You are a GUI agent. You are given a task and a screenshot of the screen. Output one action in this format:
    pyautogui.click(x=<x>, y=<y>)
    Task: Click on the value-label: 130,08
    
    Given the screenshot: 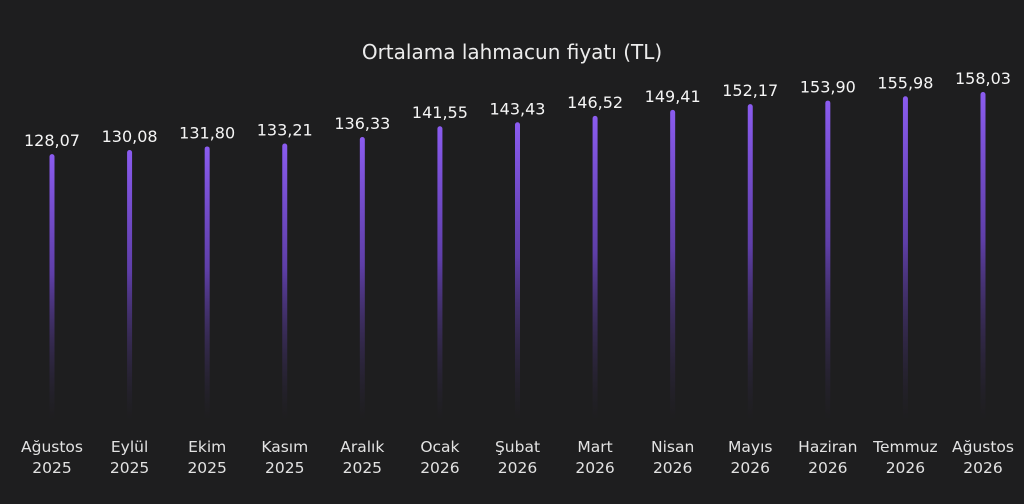 What is the action you would take?
    pyautogui.click(x=130, y=136)
    